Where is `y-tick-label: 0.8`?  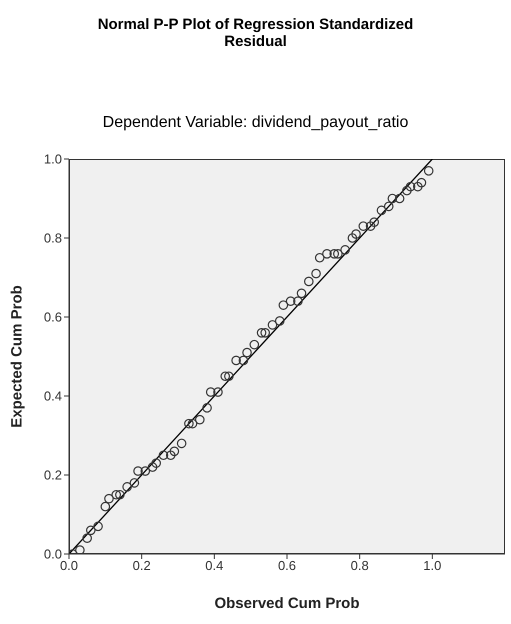 y-tick-label: 0.8 is located at coordinates (53, 238).